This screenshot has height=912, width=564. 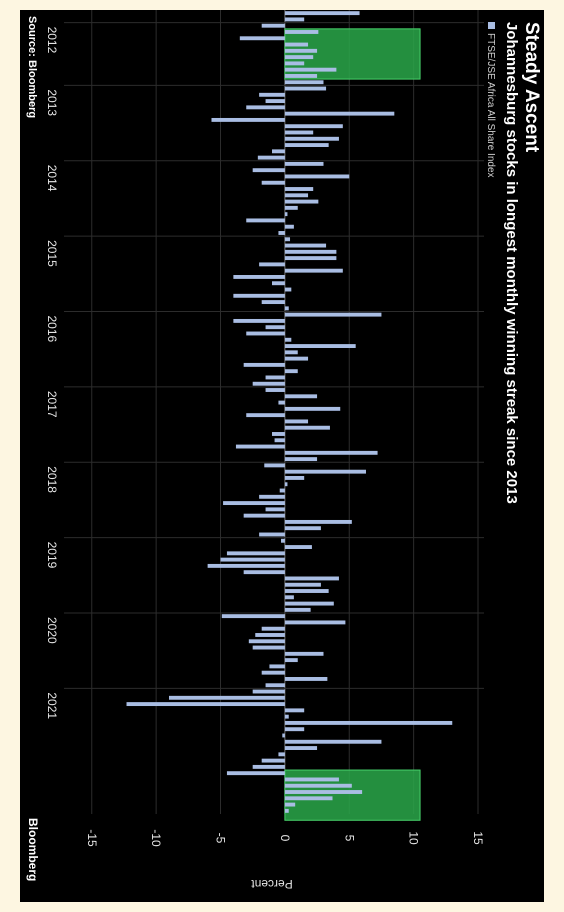 I want to click on x-tick-label: 2021, so click(x=52, y=705).